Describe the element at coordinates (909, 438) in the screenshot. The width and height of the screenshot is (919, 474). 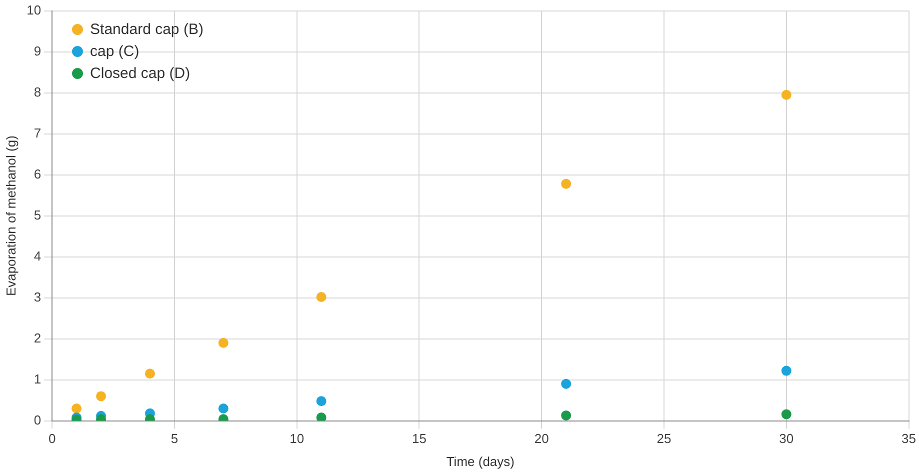
I see `x-tick-label: 35` at that location.